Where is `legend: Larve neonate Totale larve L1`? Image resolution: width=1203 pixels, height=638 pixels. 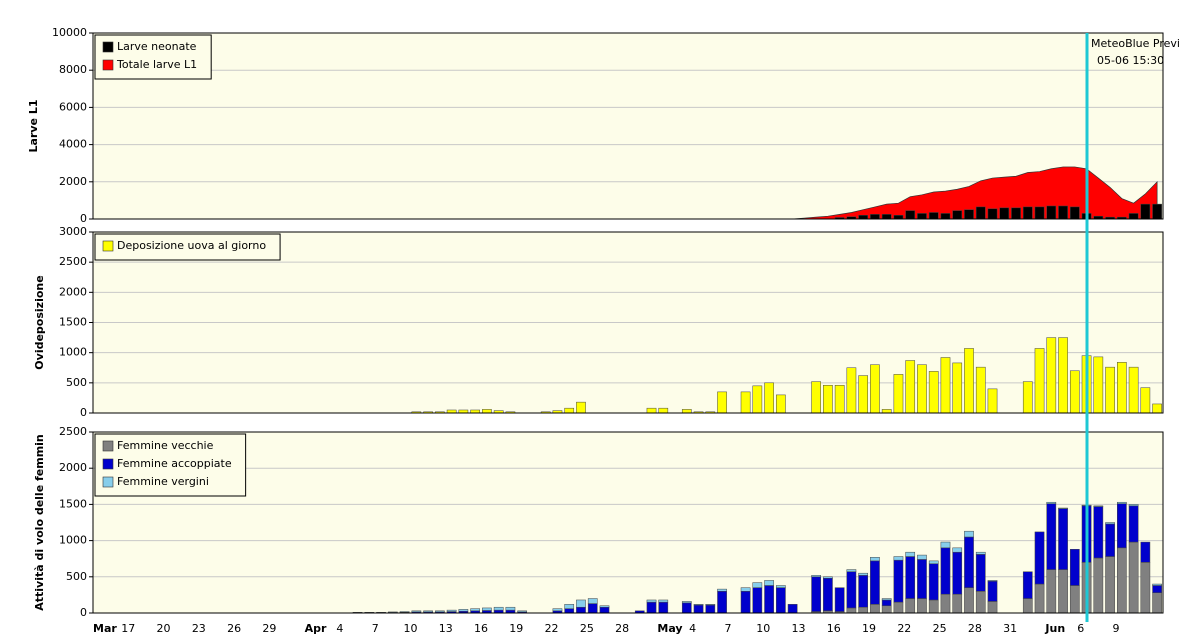
legend: Larve neonate Totale larve L1 is located at coordinates (153, 57).